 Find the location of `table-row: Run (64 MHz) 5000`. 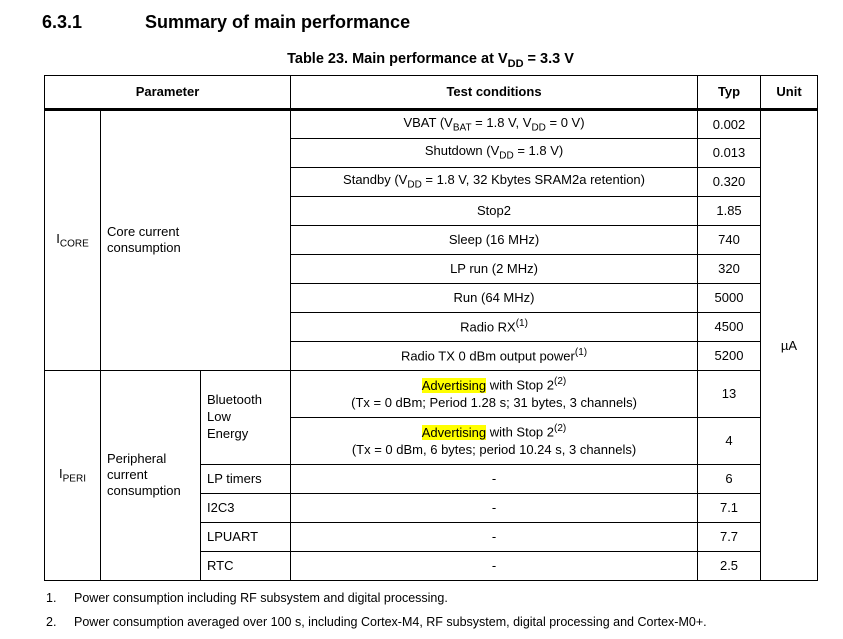

table-row: Run (64 MHz) 5000 is located at coordinates (431, 297).